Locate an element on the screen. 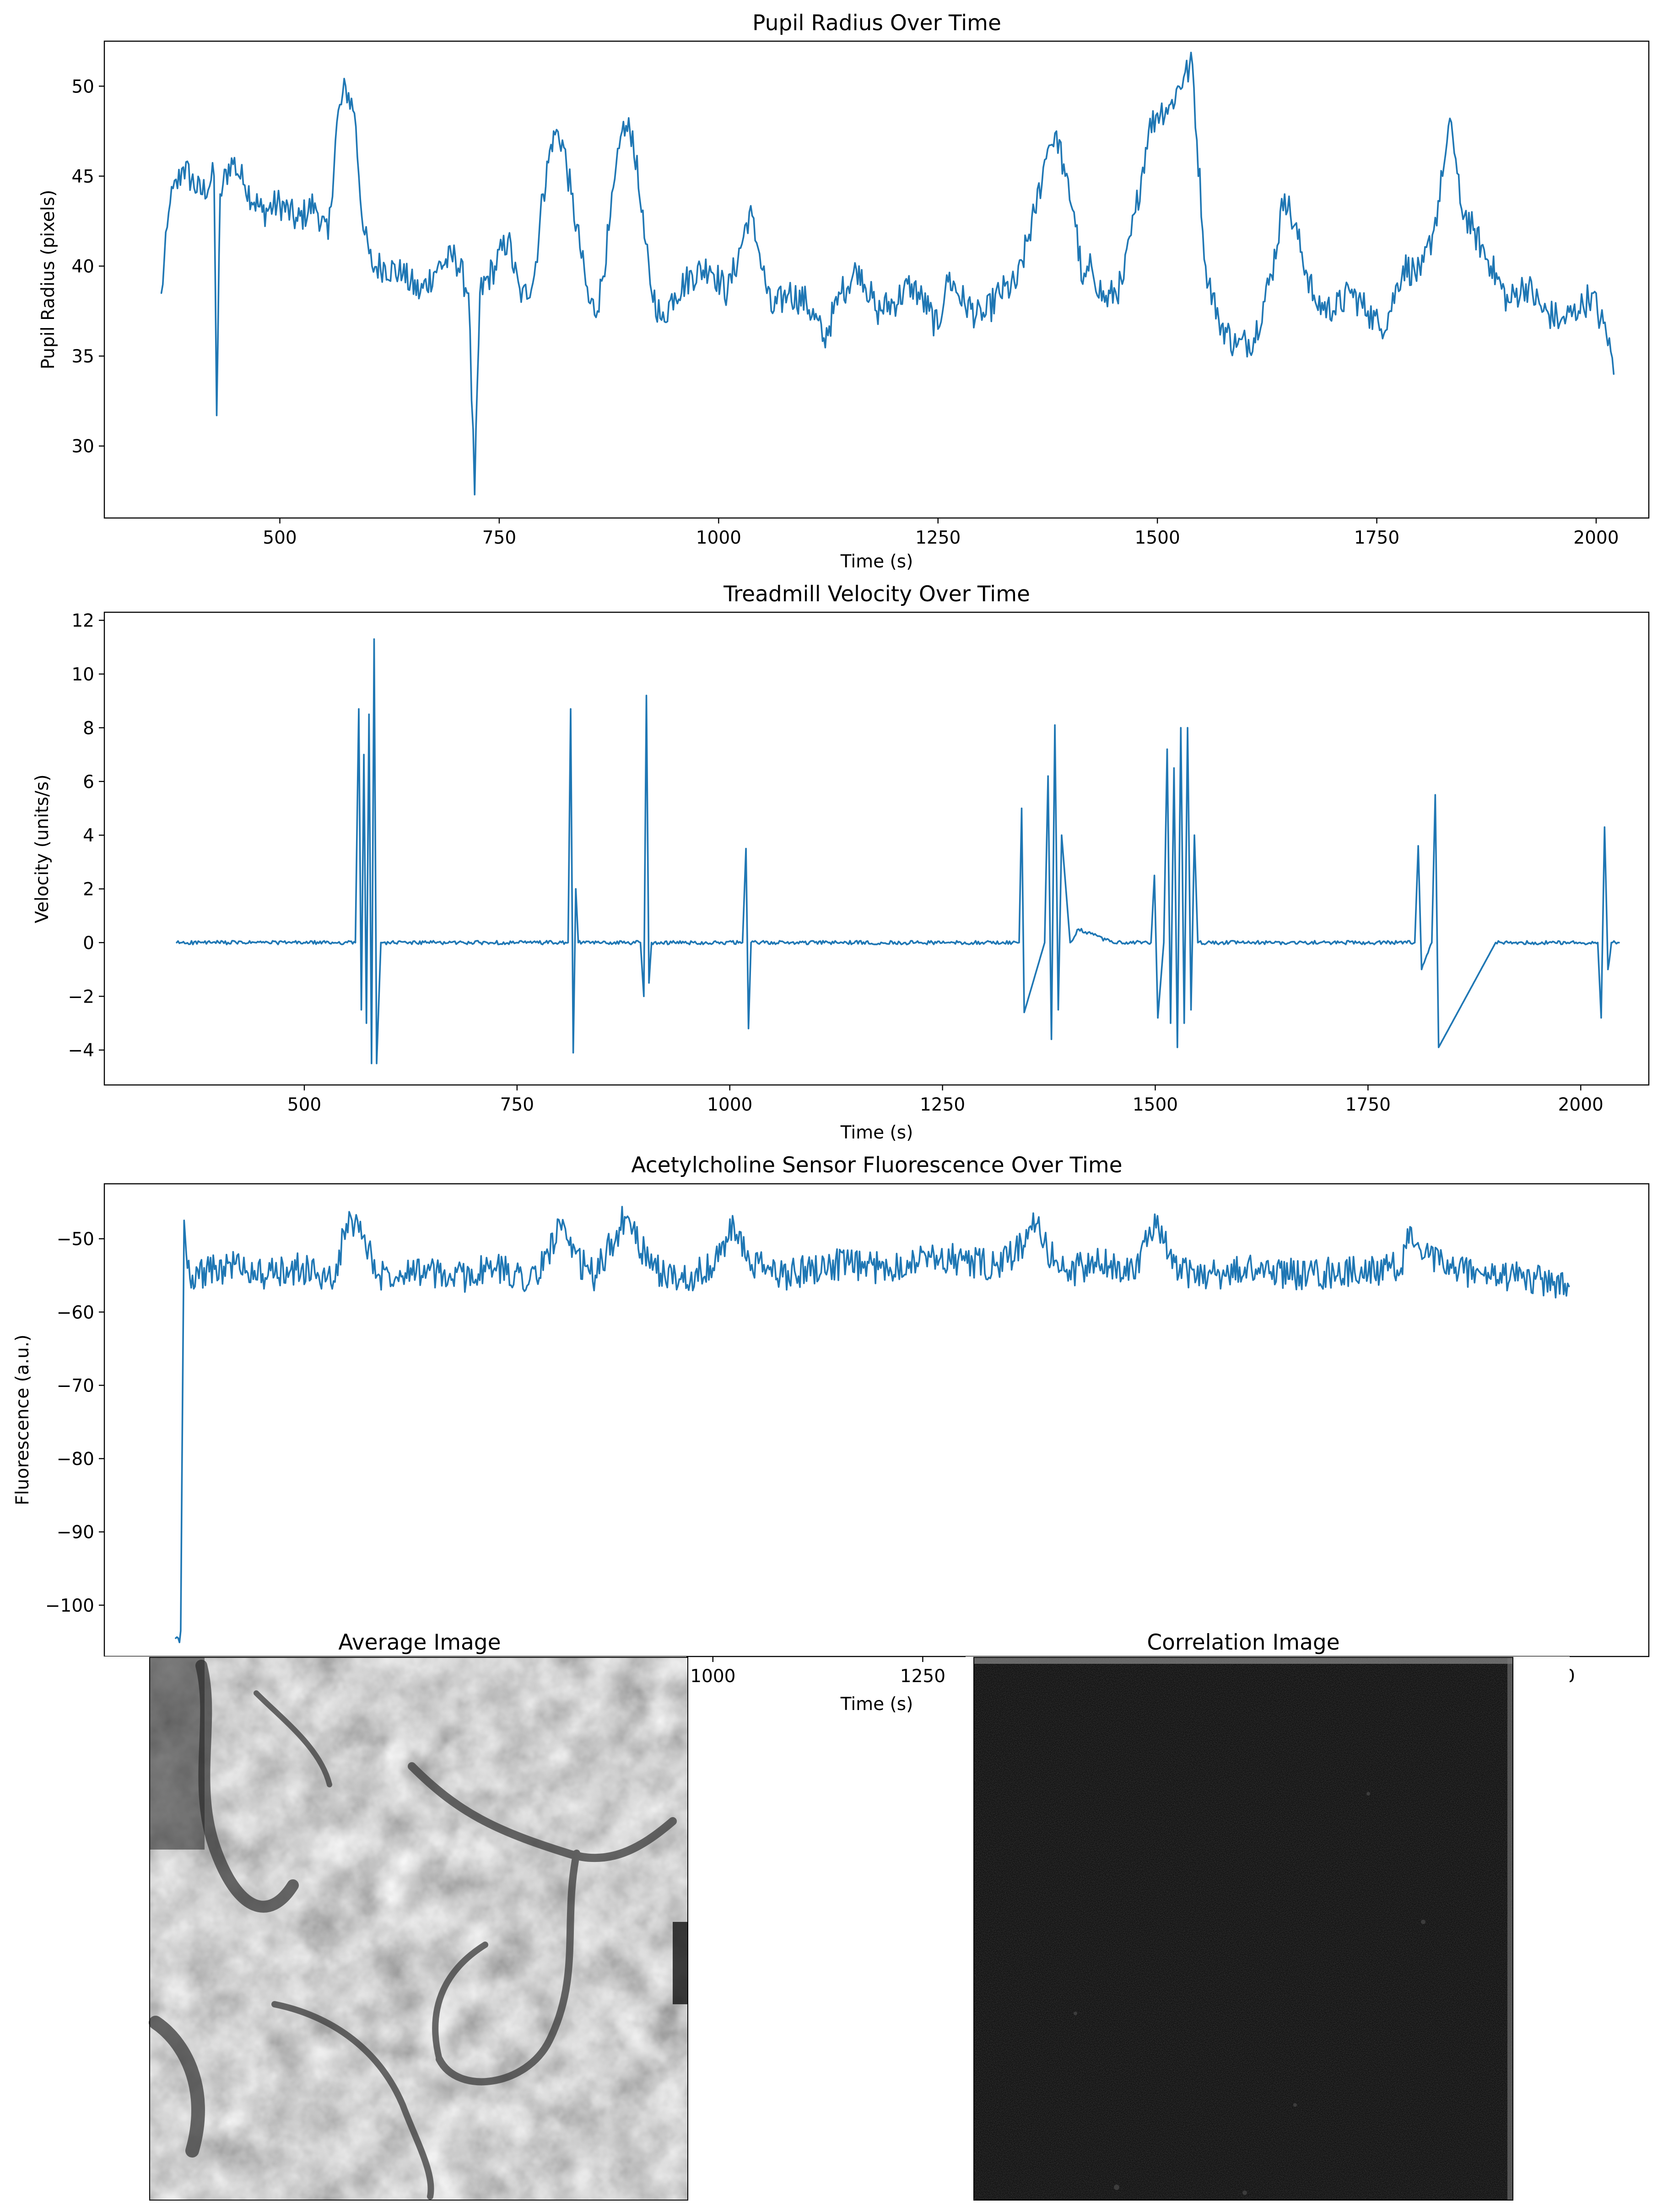 The height and width of the screenshot is (2212, 1663). correlation-image-speckle is located at coordinates (1243, 1928).